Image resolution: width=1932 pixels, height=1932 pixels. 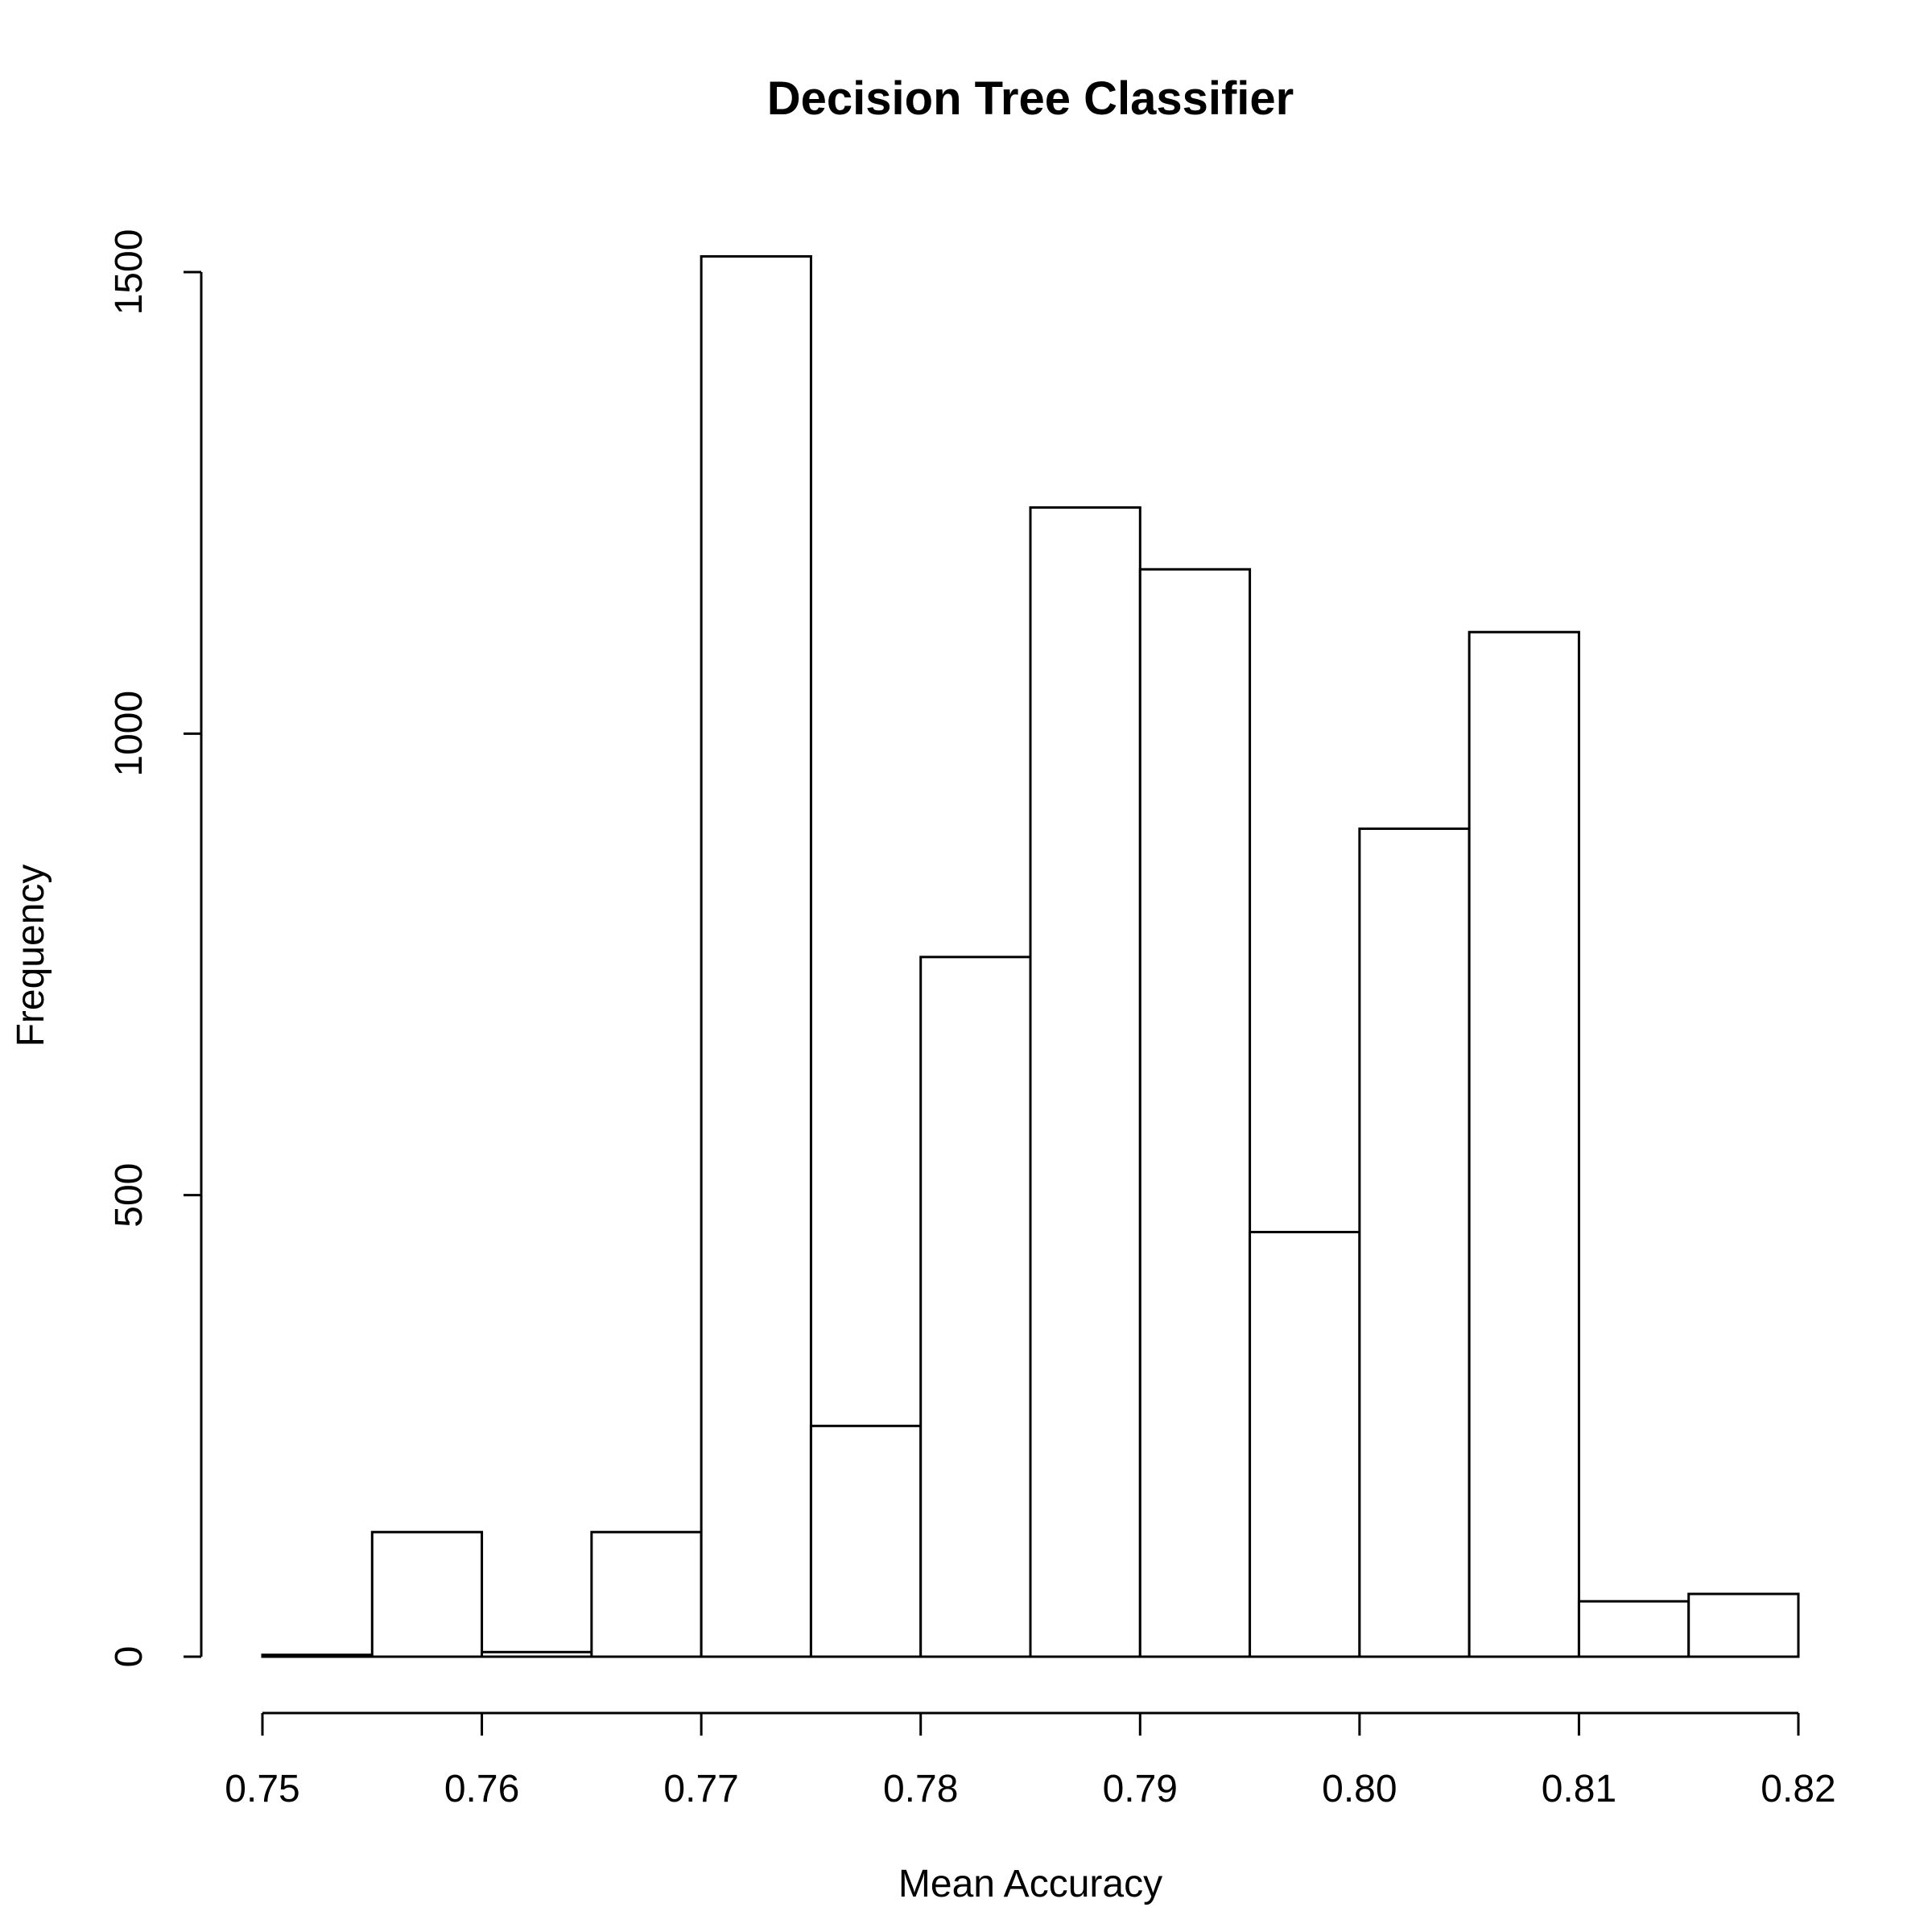 I want to click on x-tick-label: 0.82, so click(x=1798, y=1789).